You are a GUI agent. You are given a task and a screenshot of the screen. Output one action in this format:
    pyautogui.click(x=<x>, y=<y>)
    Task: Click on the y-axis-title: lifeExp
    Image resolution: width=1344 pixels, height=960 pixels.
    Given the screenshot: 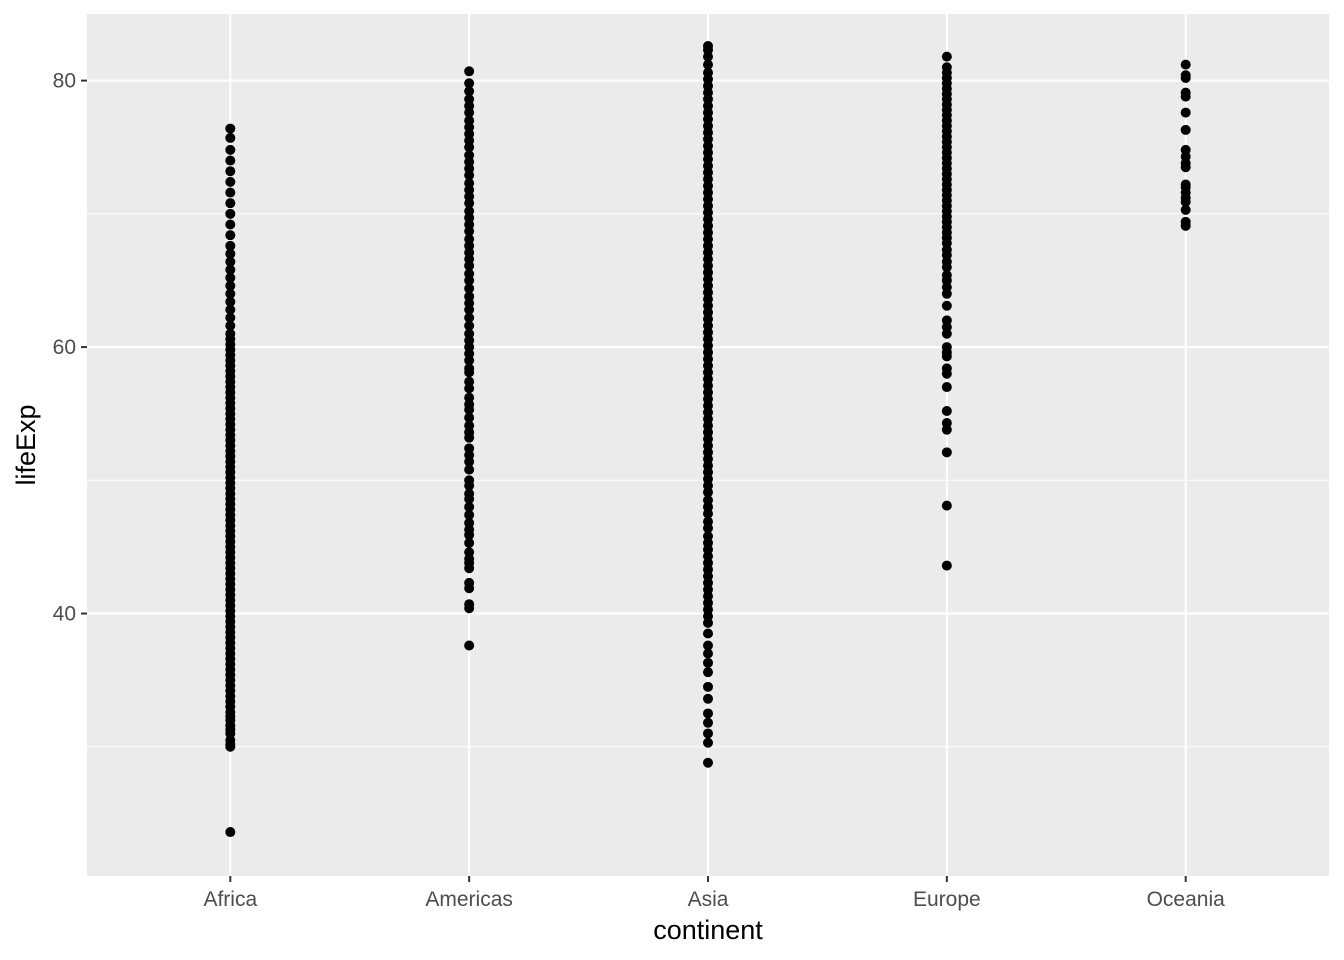 What is the action you would take?
    pyautogui.click(x=26, y=444)
    